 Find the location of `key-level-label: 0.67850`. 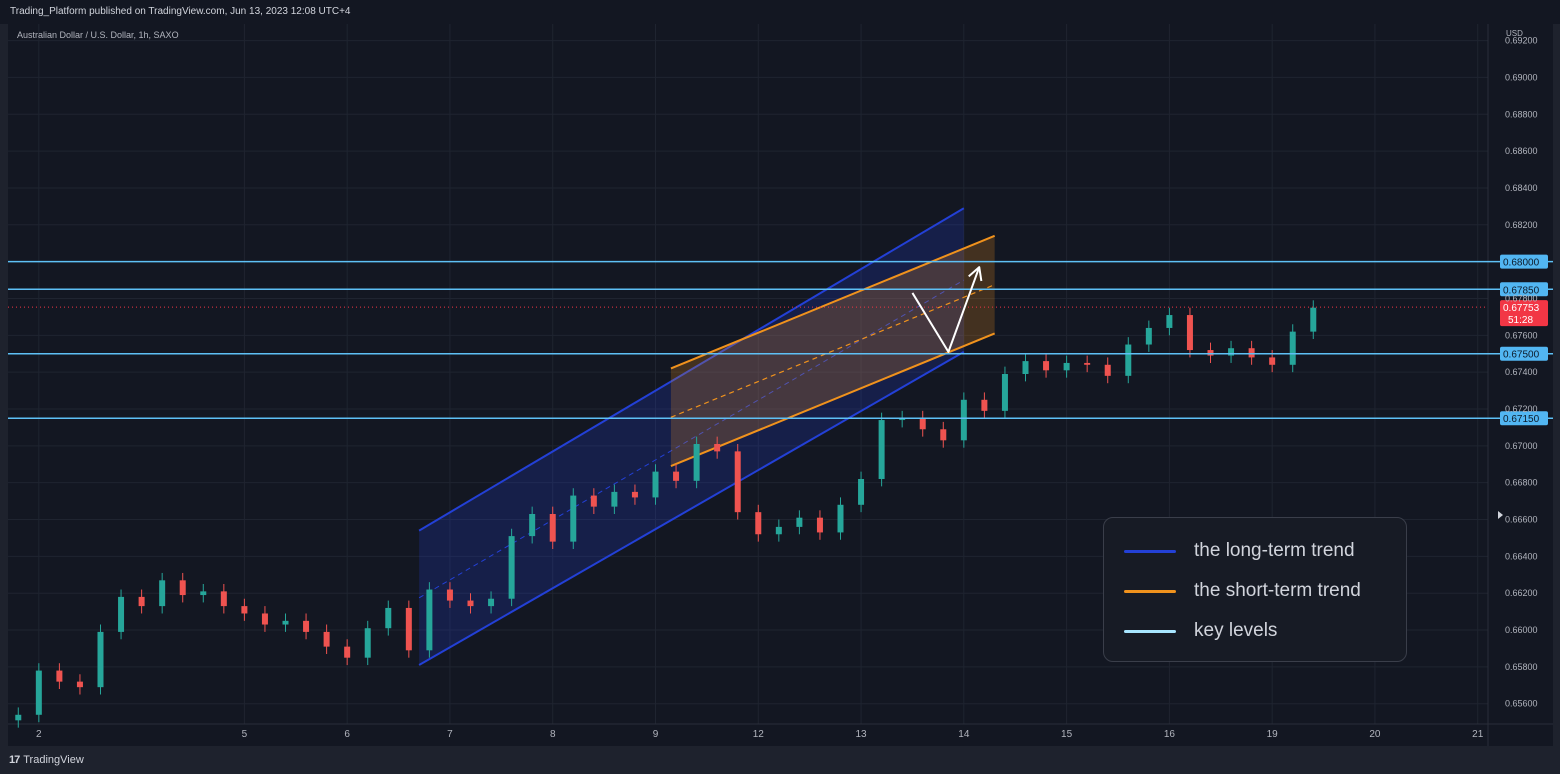

key-level-label: 0.67850 is located at coordinates (1521, 290).